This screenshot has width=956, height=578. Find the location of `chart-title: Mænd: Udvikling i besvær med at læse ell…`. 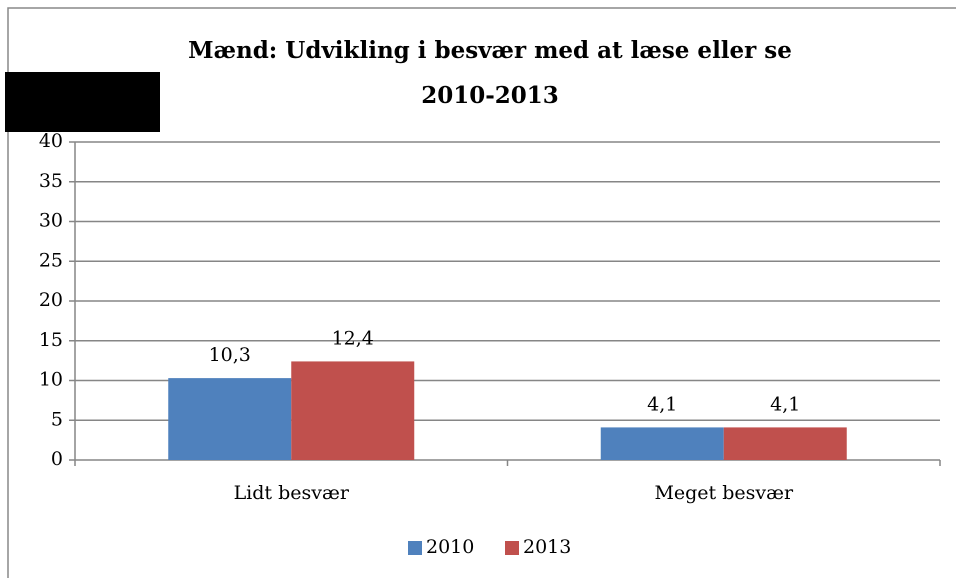

chart-title: Mænd: Udvikling i besvær med at læse ell… is located at coordinates (490, 50).